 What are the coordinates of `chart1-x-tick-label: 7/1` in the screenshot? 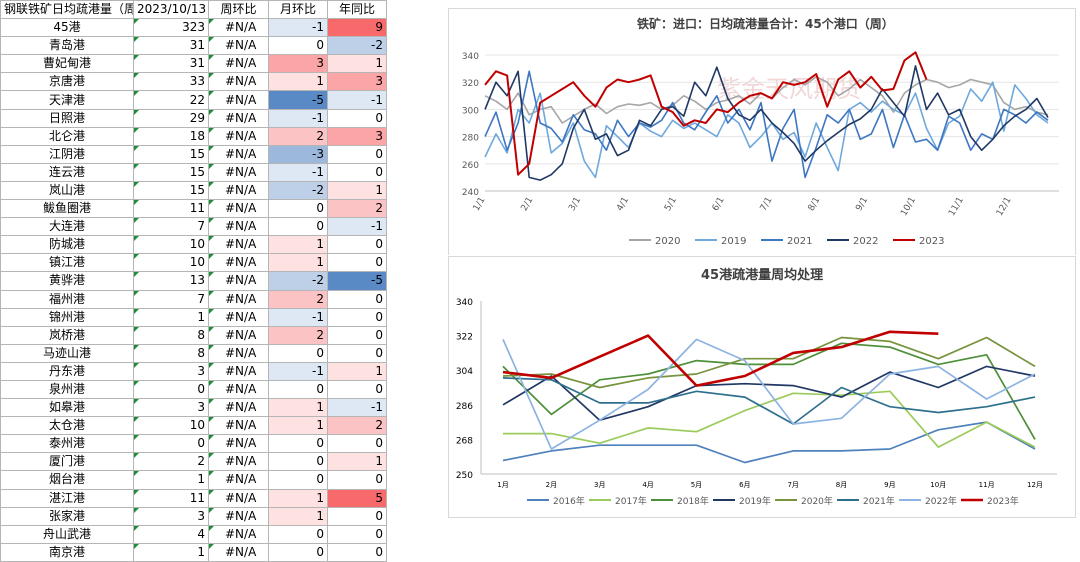 It's located at (767, 205).